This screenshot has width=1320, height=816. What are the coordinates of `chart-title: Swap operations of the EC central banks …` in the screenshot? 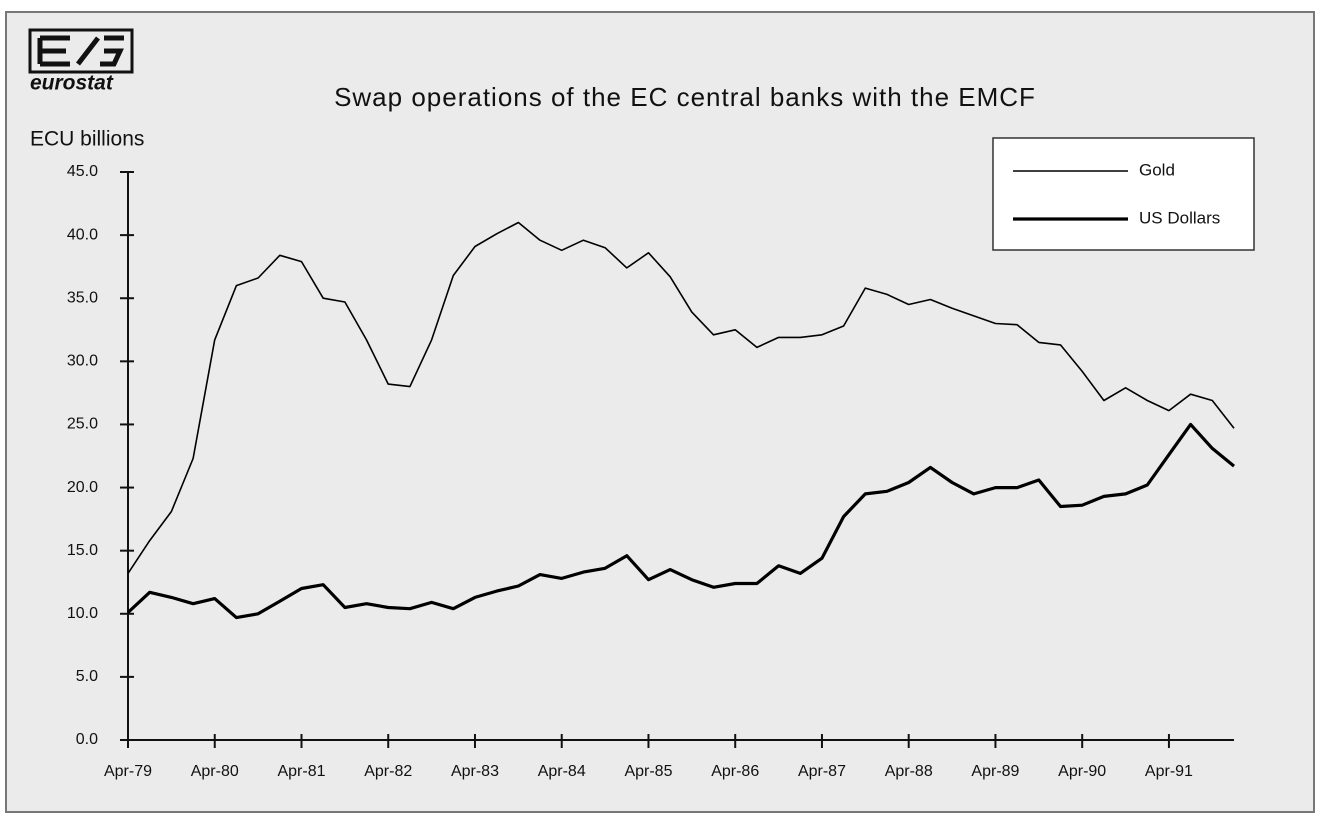 It's located at (685, 97).